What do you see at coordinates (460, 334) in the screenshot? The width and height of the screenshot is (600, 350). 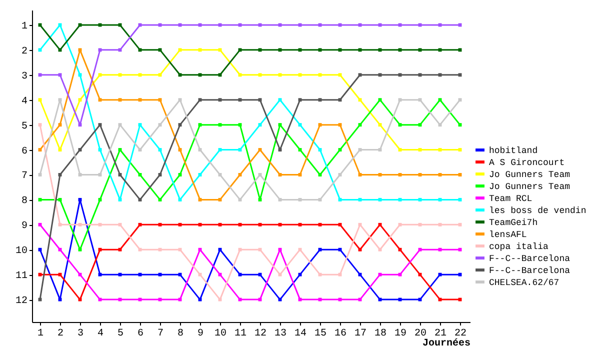 I see `x-tick-label: 22` at bounding box center [460, 334].